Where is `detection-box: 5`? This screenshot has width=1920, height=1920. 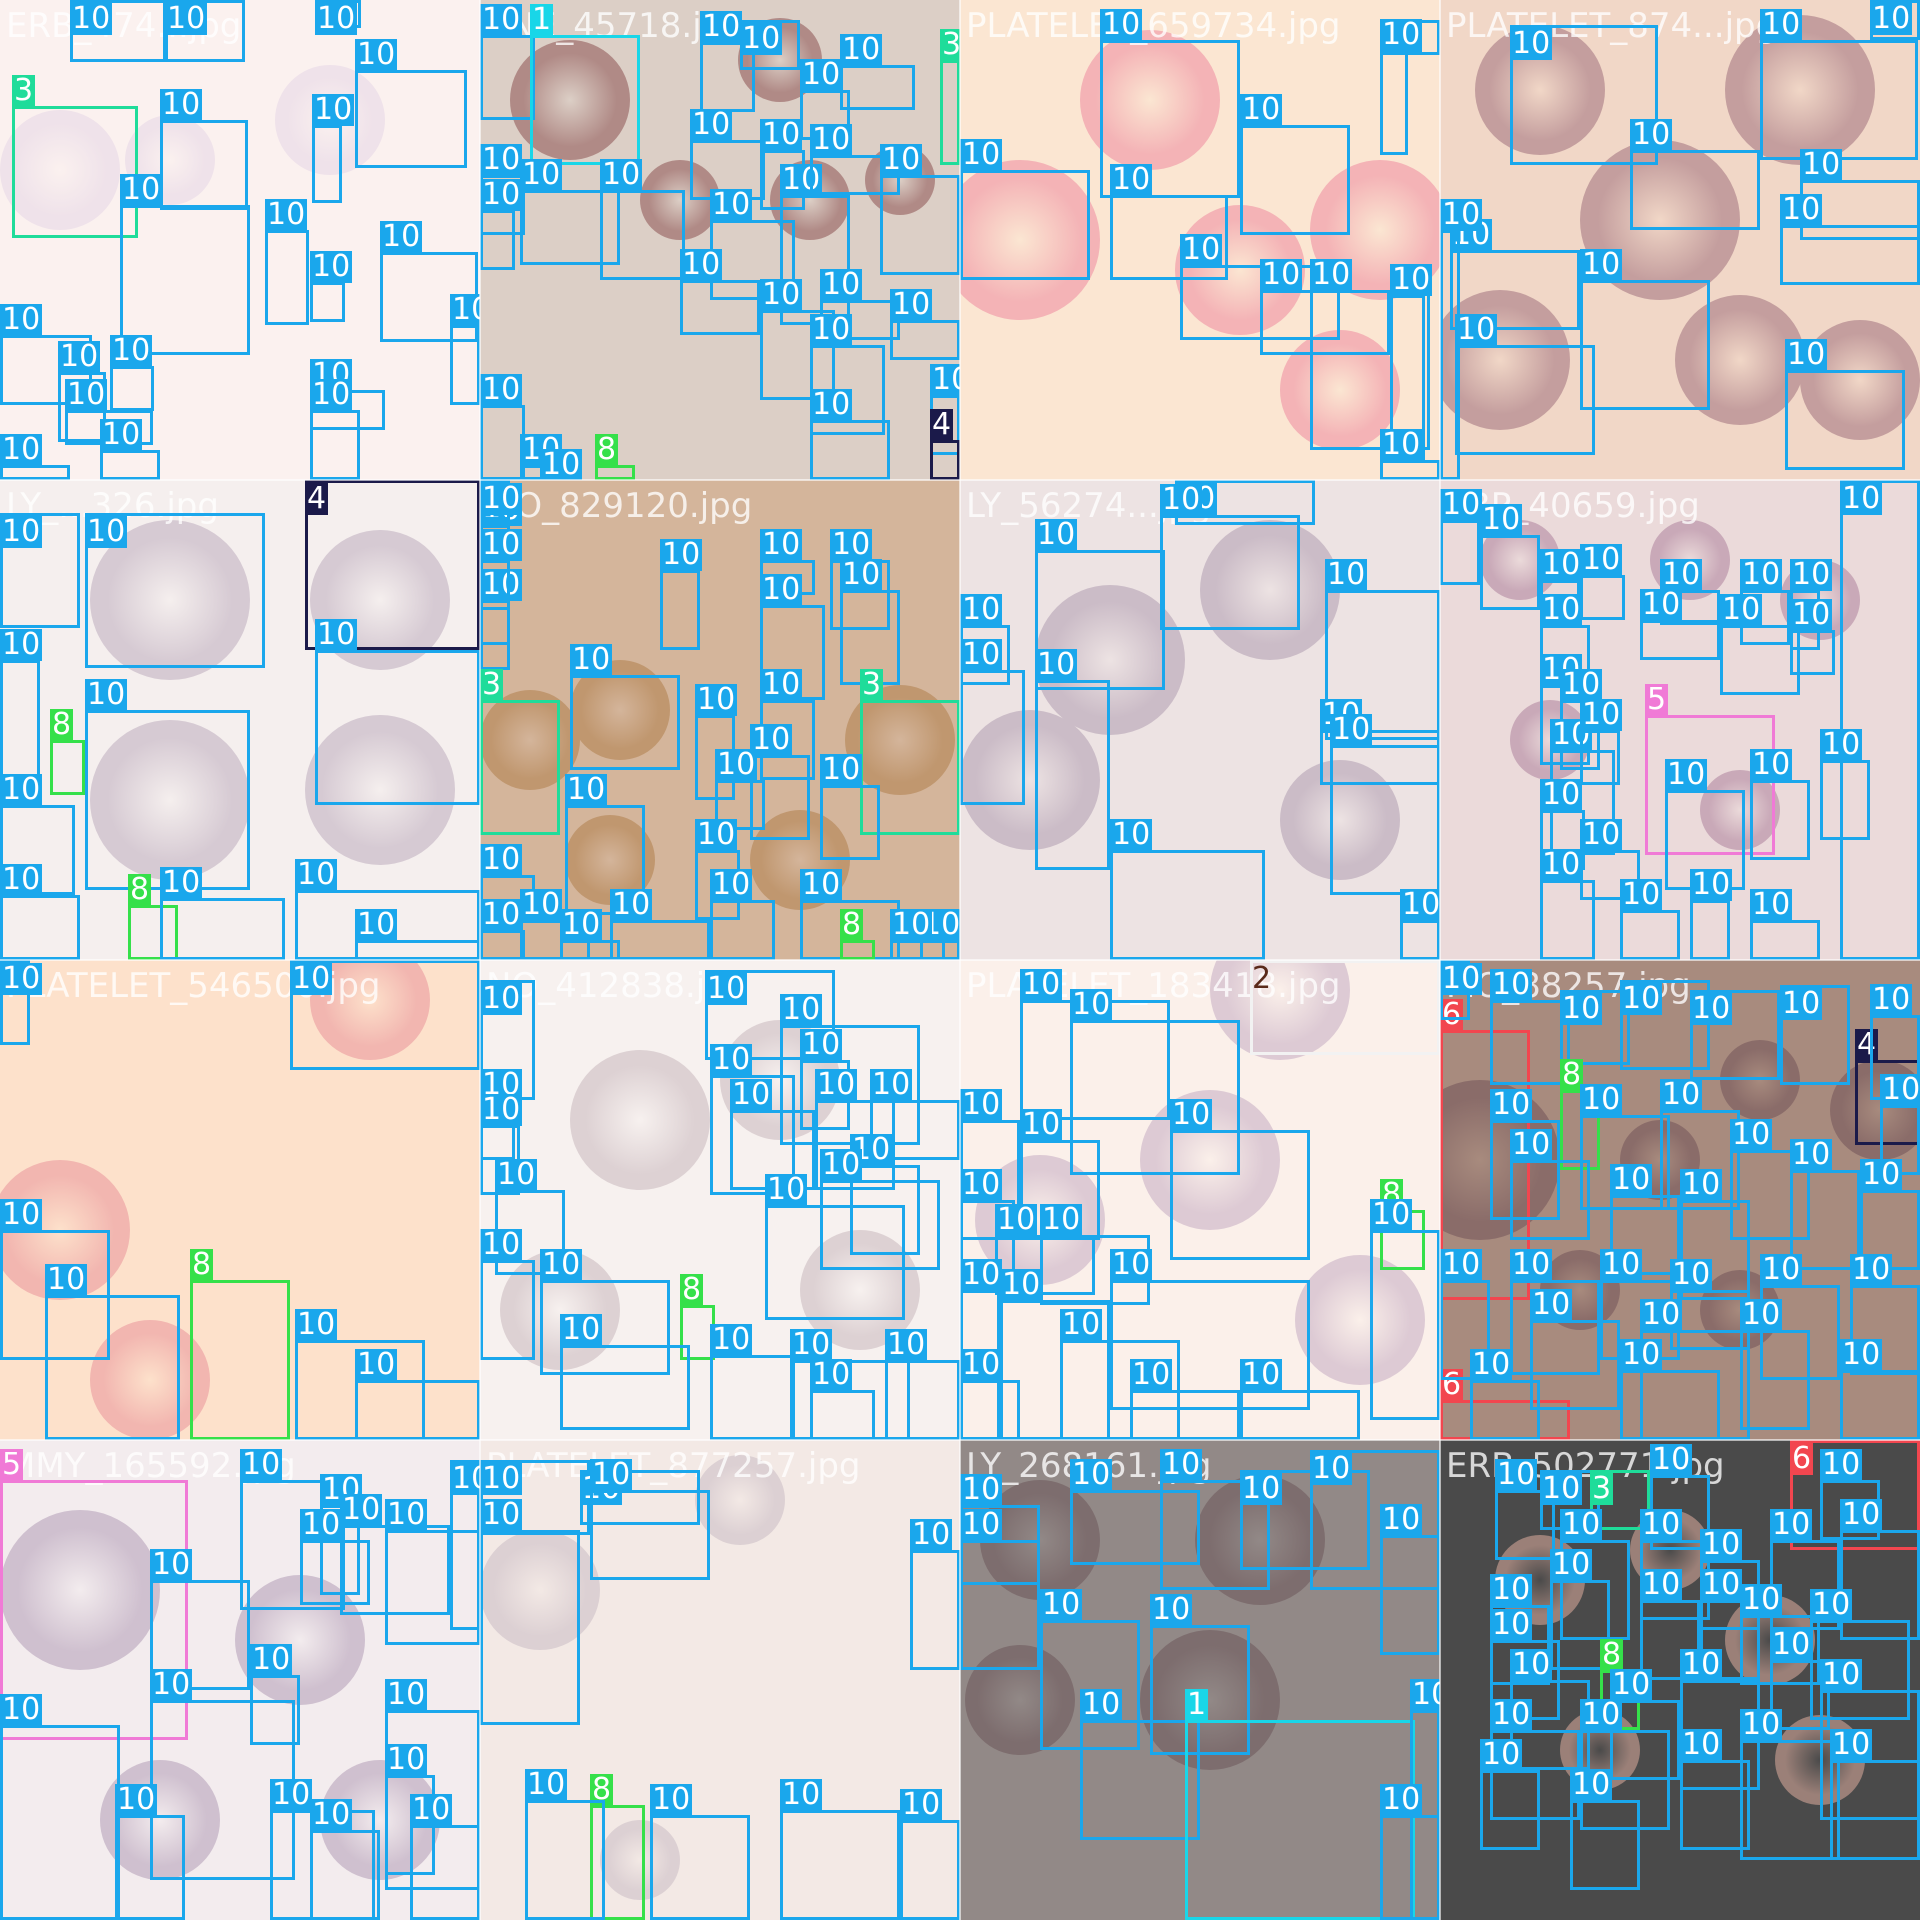
detection-box: 5 is located at coordinates (94, 1594).